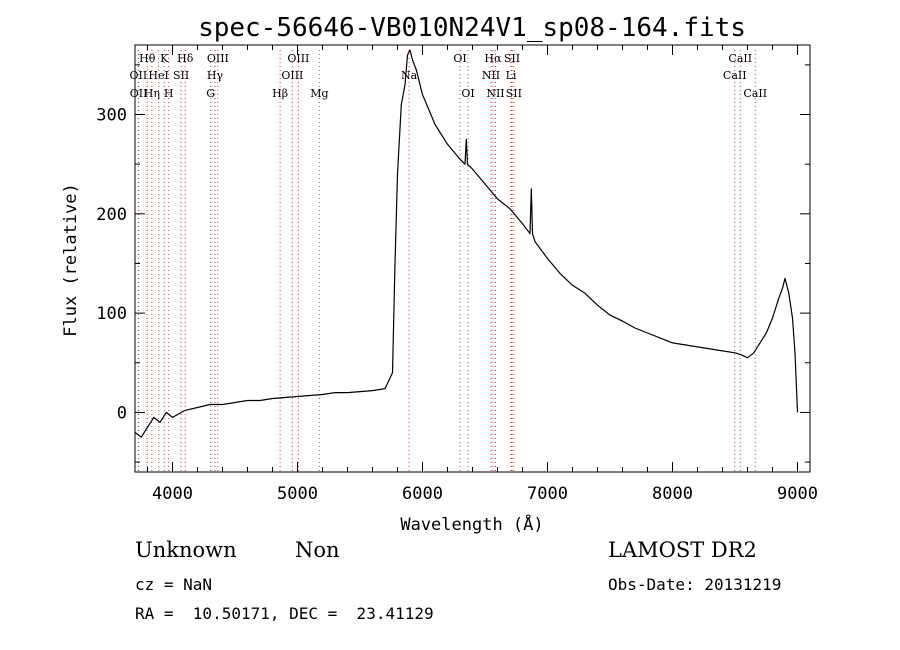  I want to click on x-tick-label: 9000, so click(797, 494).